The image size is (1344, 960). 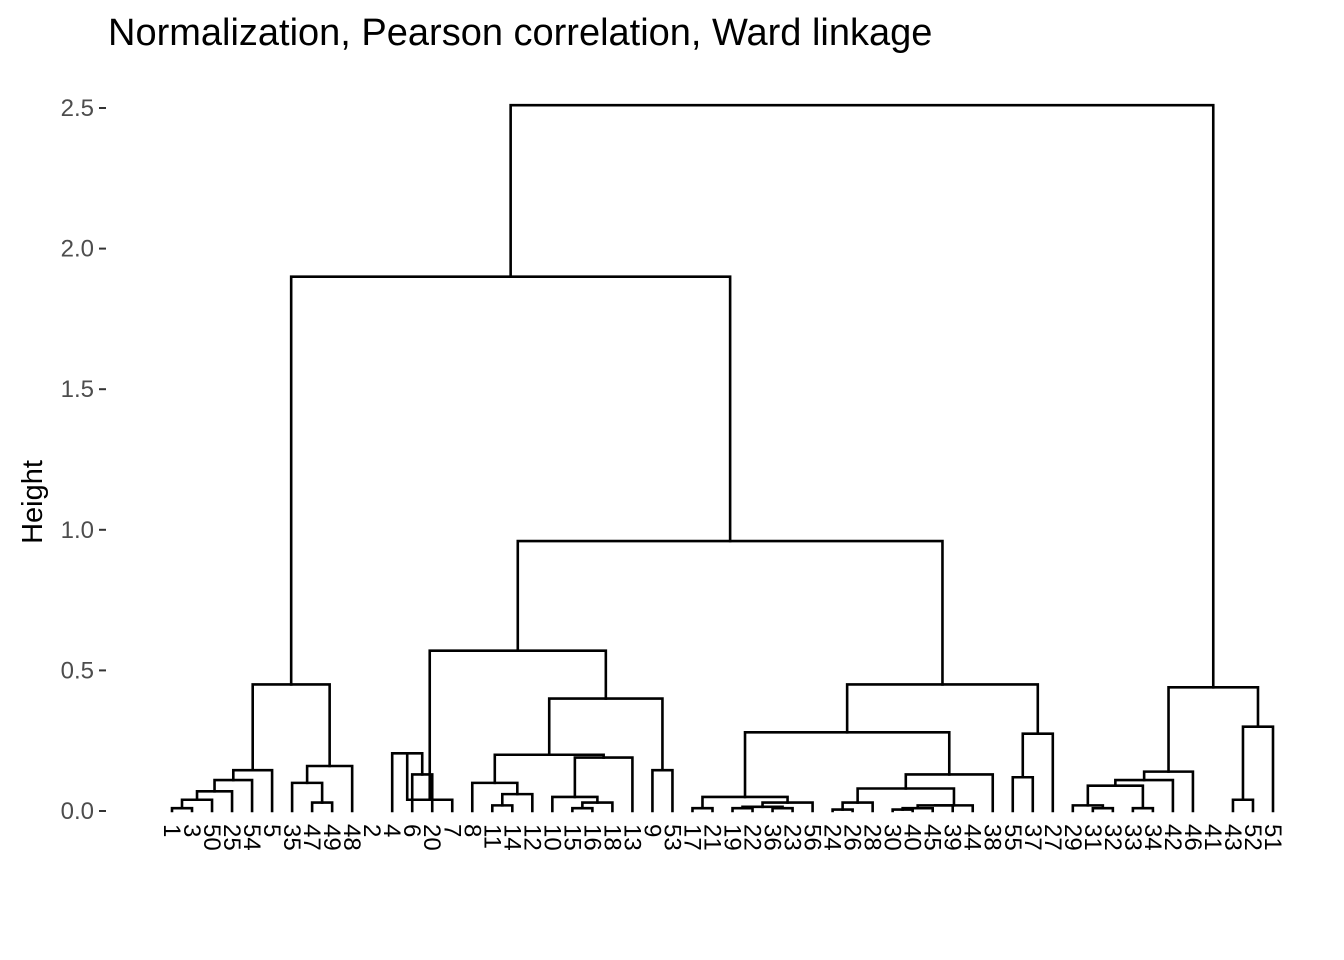 What do you see at coordinates (491, 836) in the screenshot?
I see `leaf-label: 11` at bounding box center [491, 836].